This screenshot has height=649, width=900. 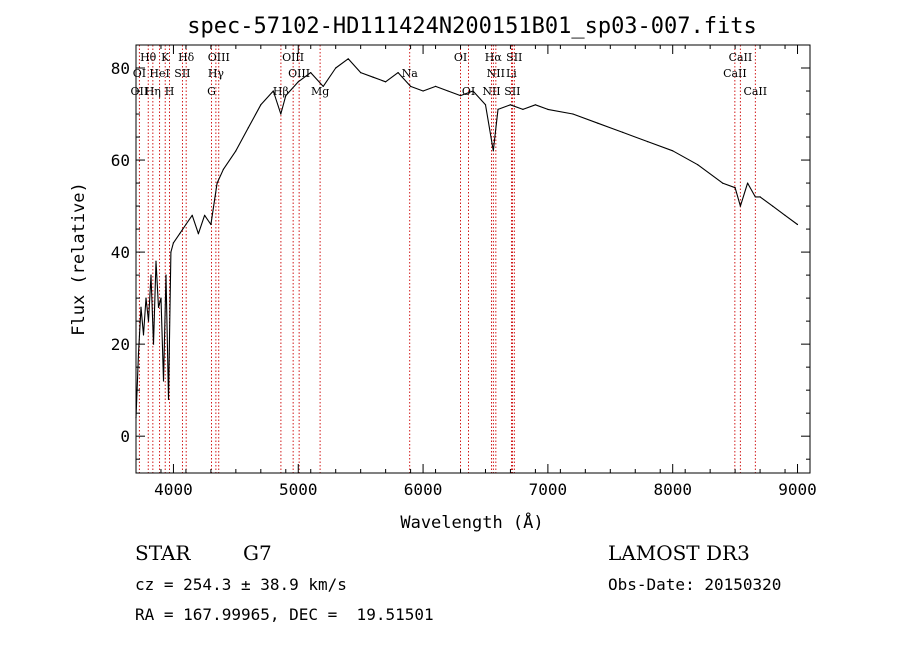 I want to click on line-label-26: SII, so click(x=512, y=91).